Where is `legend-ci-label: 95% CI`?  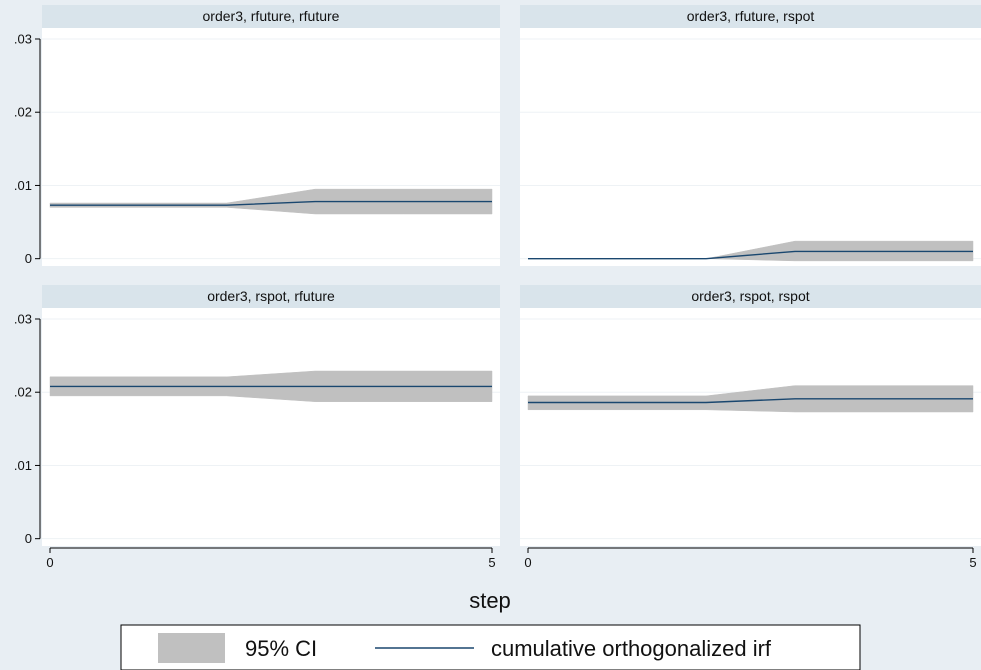 legend-ci-label: 95% CI is located at coordinates (281, 648).